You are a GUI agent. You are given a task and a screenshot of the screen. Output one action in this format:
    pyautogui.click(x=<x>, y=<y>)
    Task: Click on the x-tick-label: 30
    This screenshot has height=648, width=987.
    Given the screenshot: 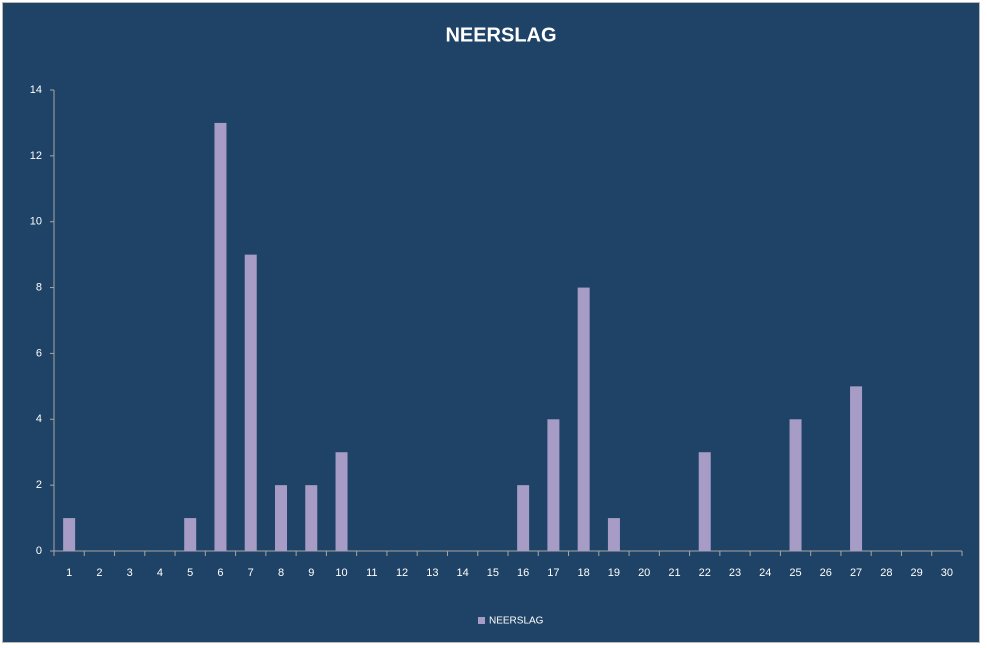 What is the action you would take?
    pyautogui.click(x=947, y=573)
    